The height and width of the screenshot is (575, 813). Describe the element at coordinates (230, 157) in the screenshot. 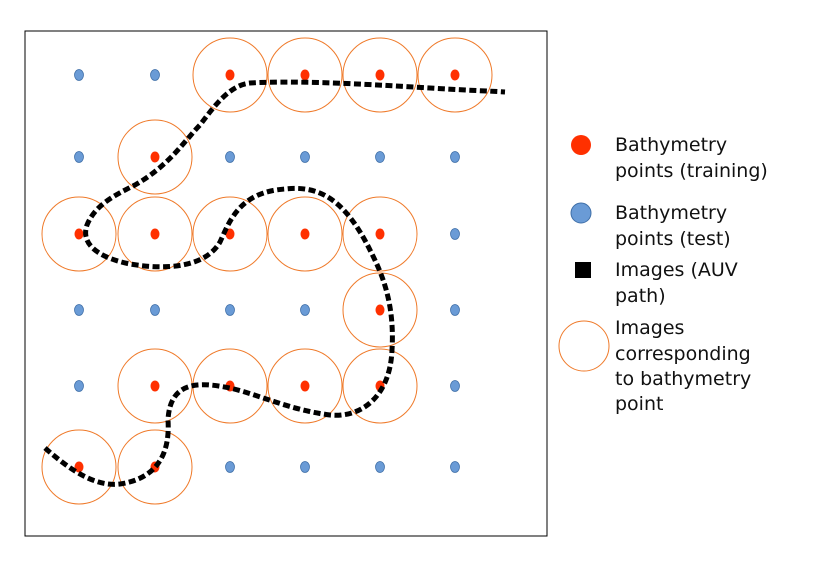

I see `test-point-r1-c2` at that location.